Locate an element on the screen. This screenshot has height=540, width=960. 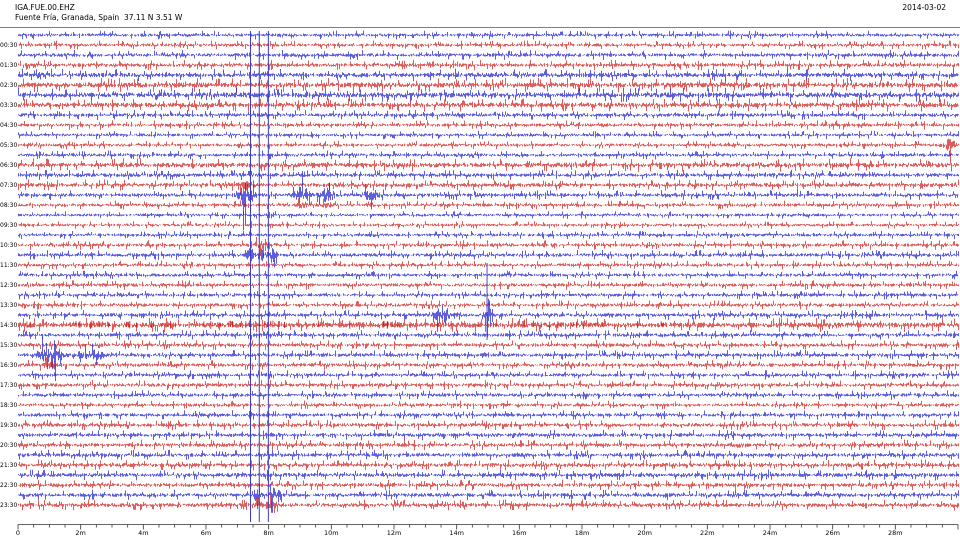
row-time-label: 17:30 is located at coordinates (9, 385).